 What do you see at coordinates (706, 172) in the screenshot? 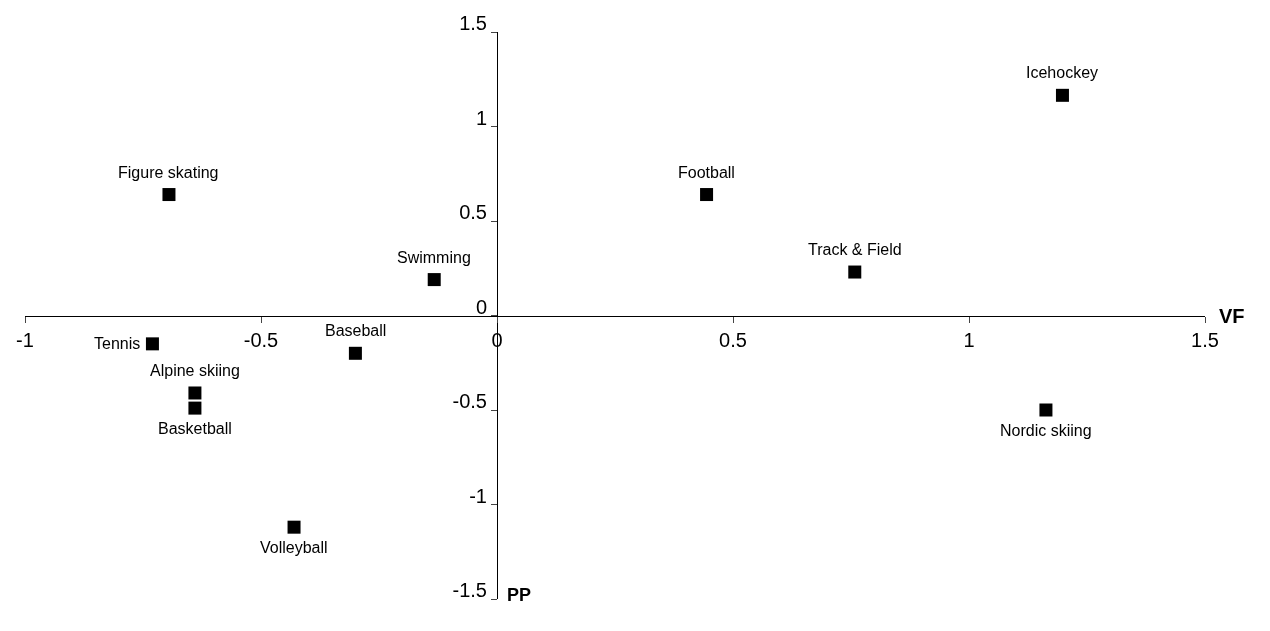
I see `annotation: Football` at bounding box center [706, 172].